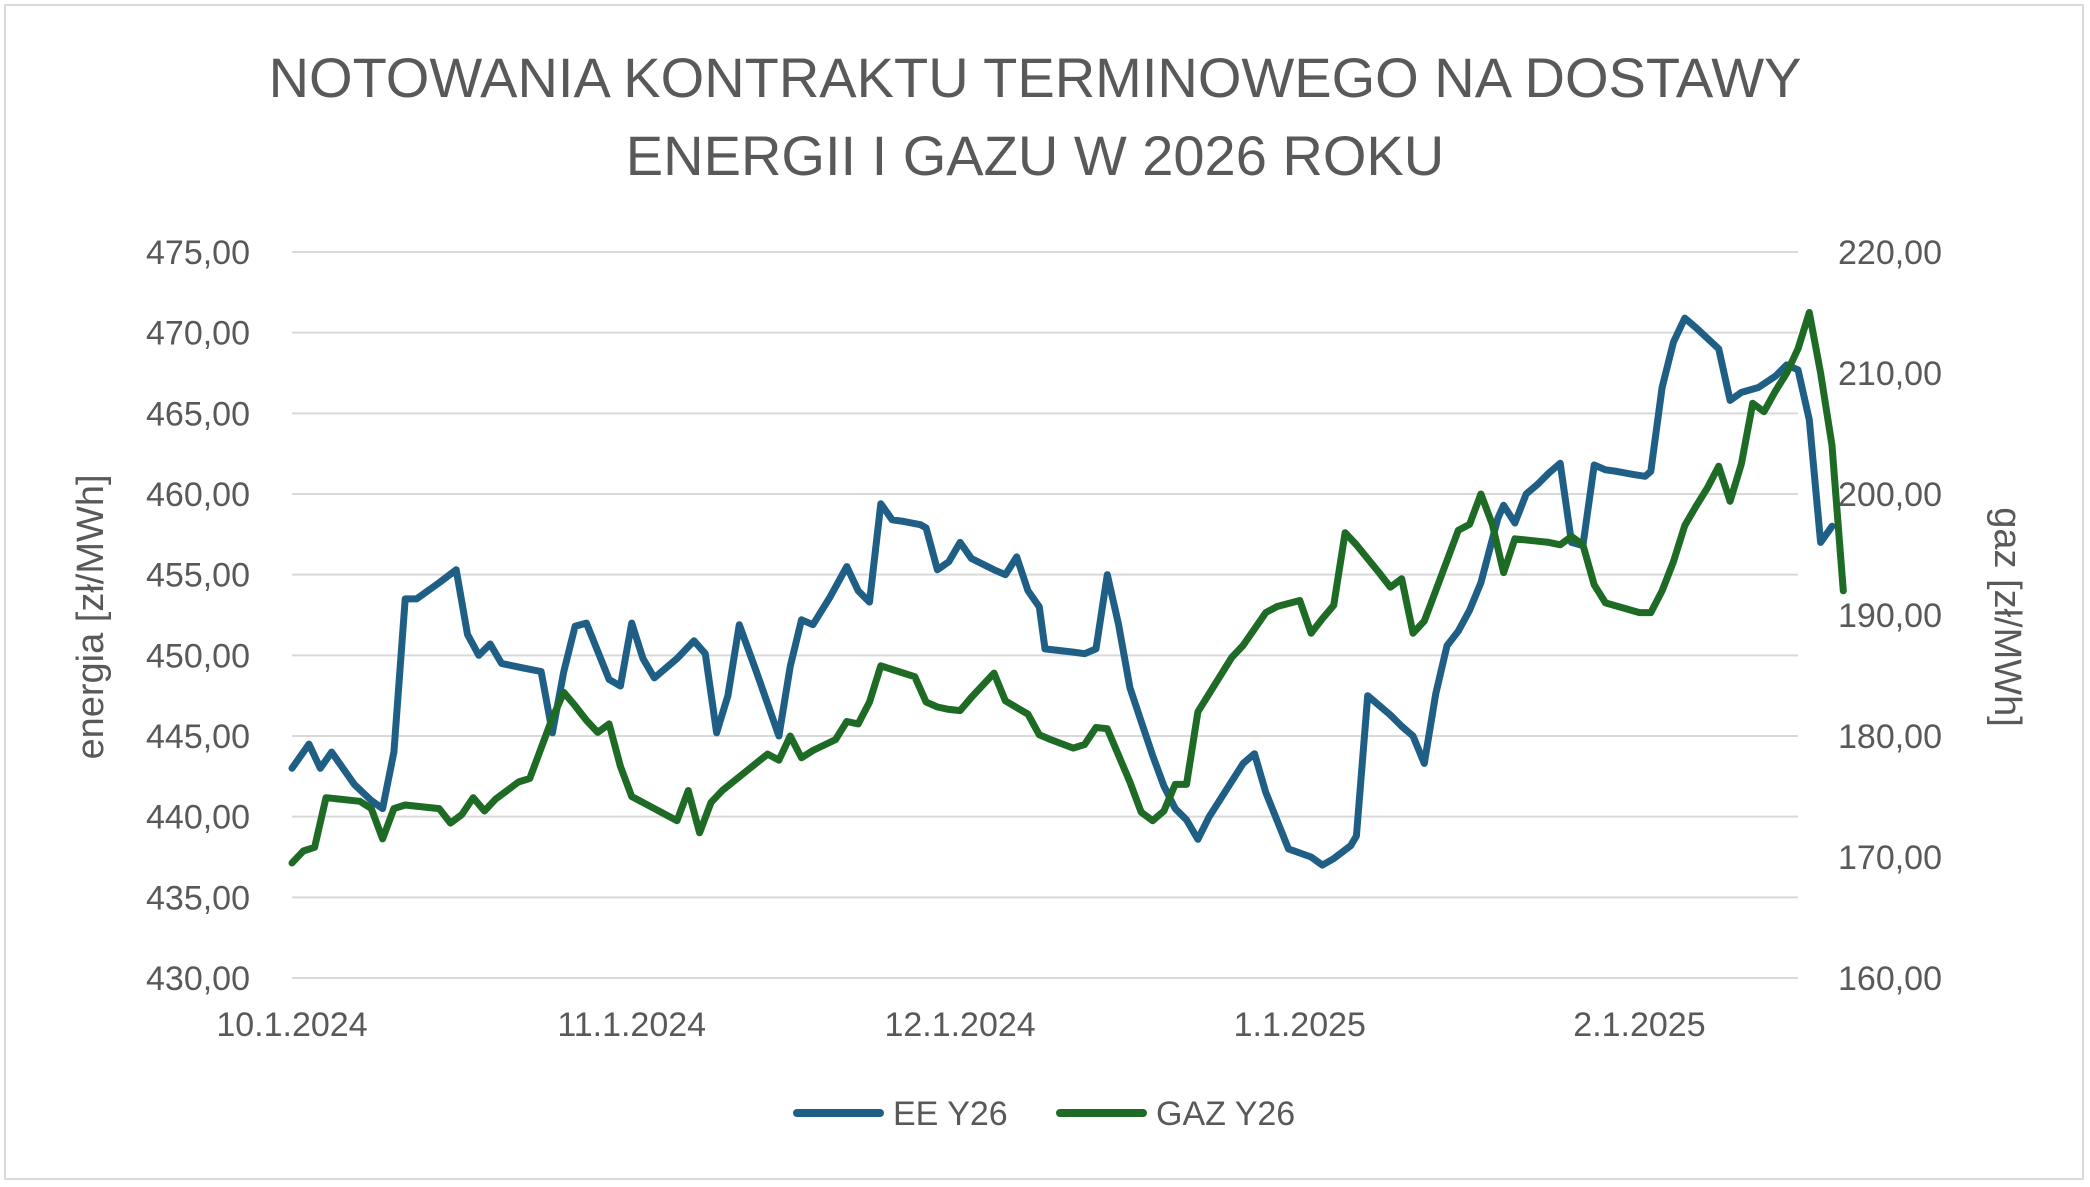 This screenshot has width=2090, height=1187. Describe the element at coordinates (198, 818) in the screenshot. I see `y-left-tick-label: 440,00` at that location.